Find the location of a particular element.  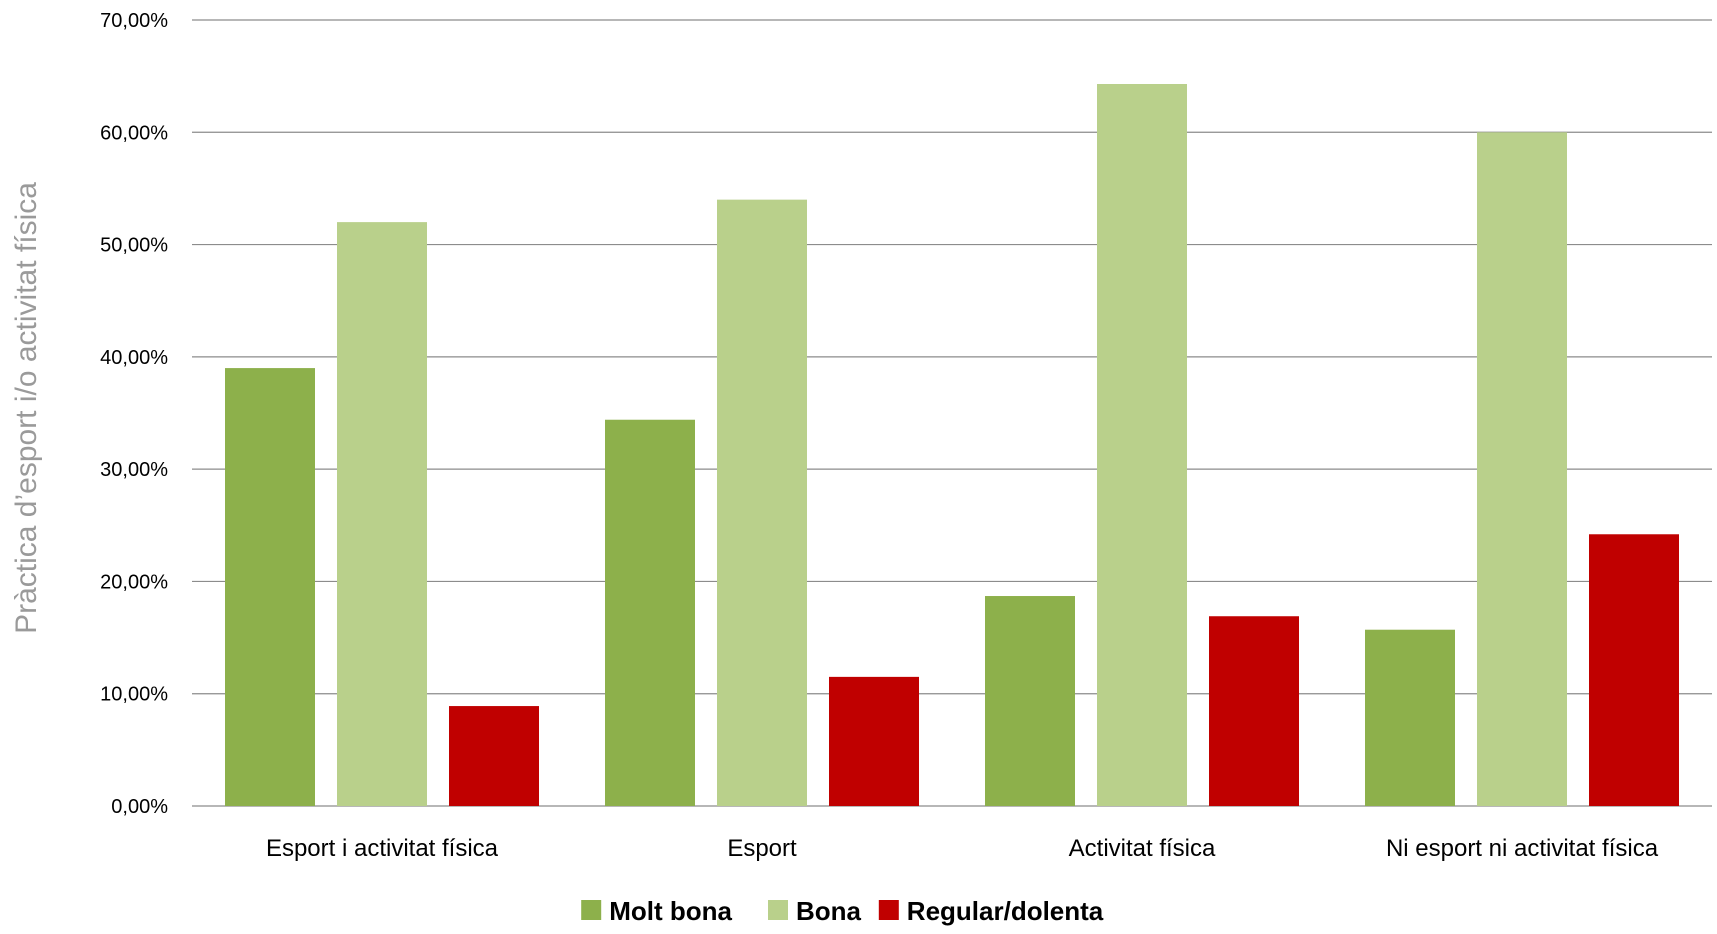

y-tick-label: 20,00% is located at coordinates (134, 582).